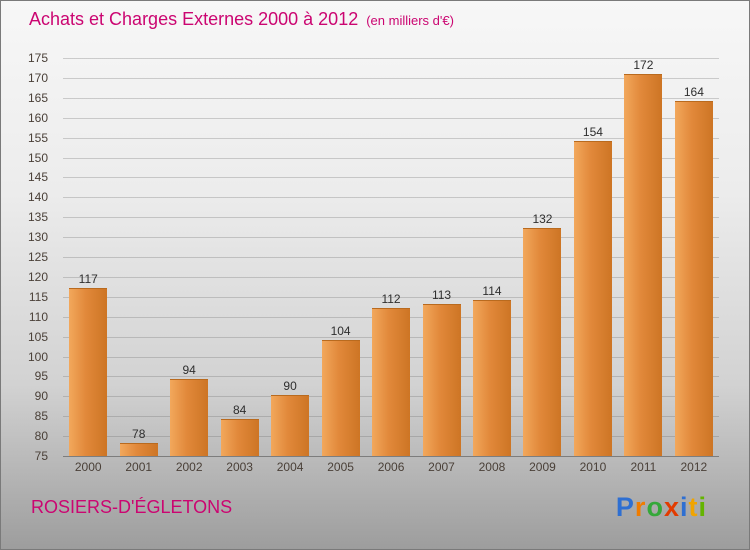 The height and width of the screenshot is (550, 750). Describe the element at coordinates (340, 467) in the screenshot. I see `x-tick-label: 2005` at that location.